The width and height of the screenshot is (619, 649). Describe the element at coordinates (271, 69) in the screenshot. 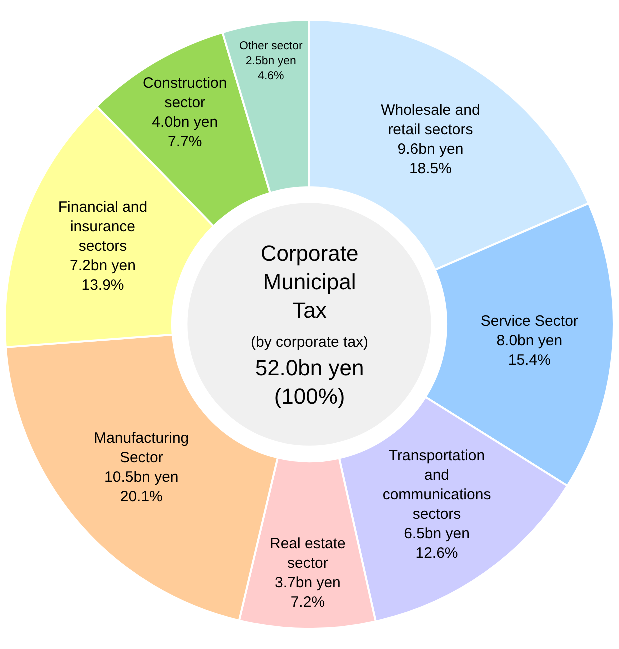

I see `data-label: 2.5bn yen 4.6%` at that location.